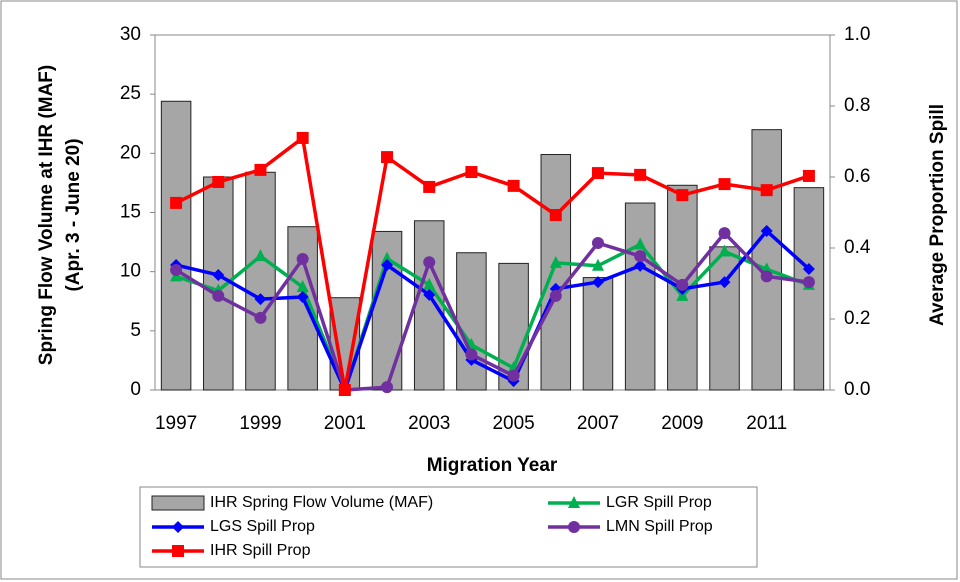  What do you see at coordinates (659, 502) in the screenshot?
I see `legend-label: LGR Spill Prop` at bounding box center [659, 502].